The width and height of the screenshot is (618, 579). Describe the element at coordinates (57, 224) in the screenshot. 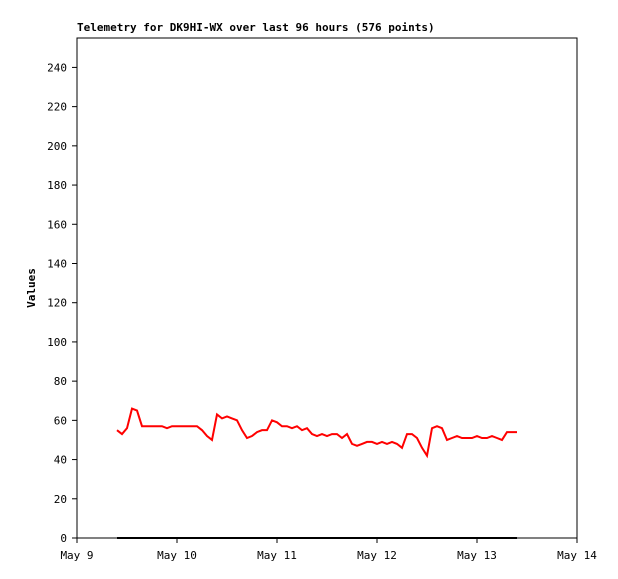

I see `y-tick-label: 160` at that location.